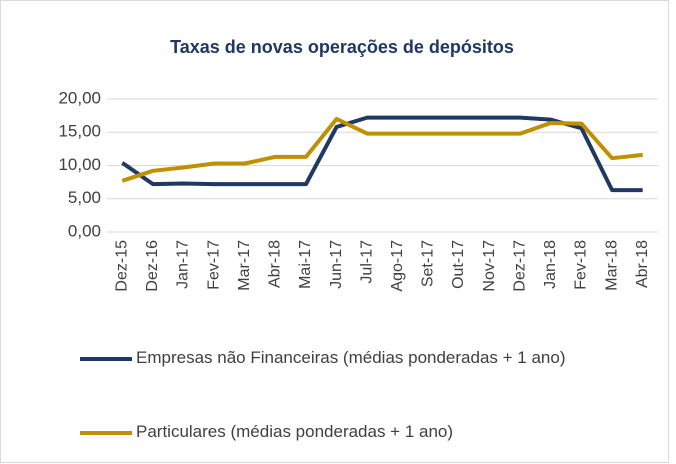  I want to click on x-tick-label: Dez-16, so click(152, 266).